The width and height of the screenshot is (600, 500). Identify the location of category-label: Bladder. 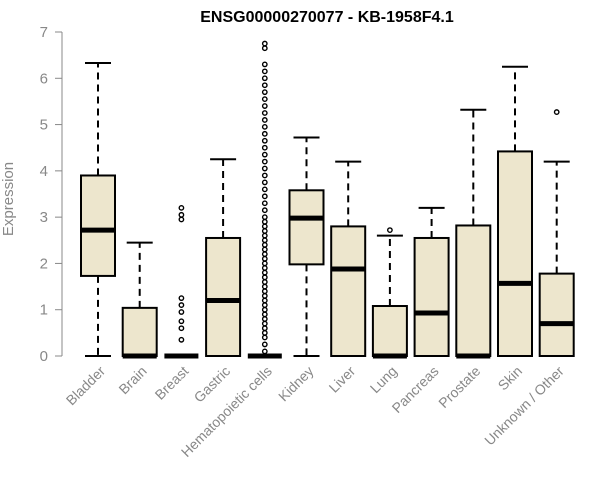
(86, 386).